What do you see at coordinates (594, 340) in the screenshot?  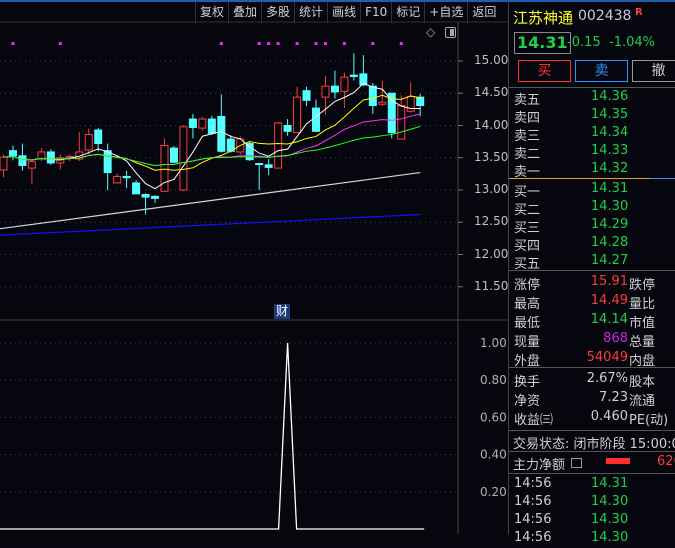 I see `stat-row: 现量 868 总量` at bounding box center [594, 340].